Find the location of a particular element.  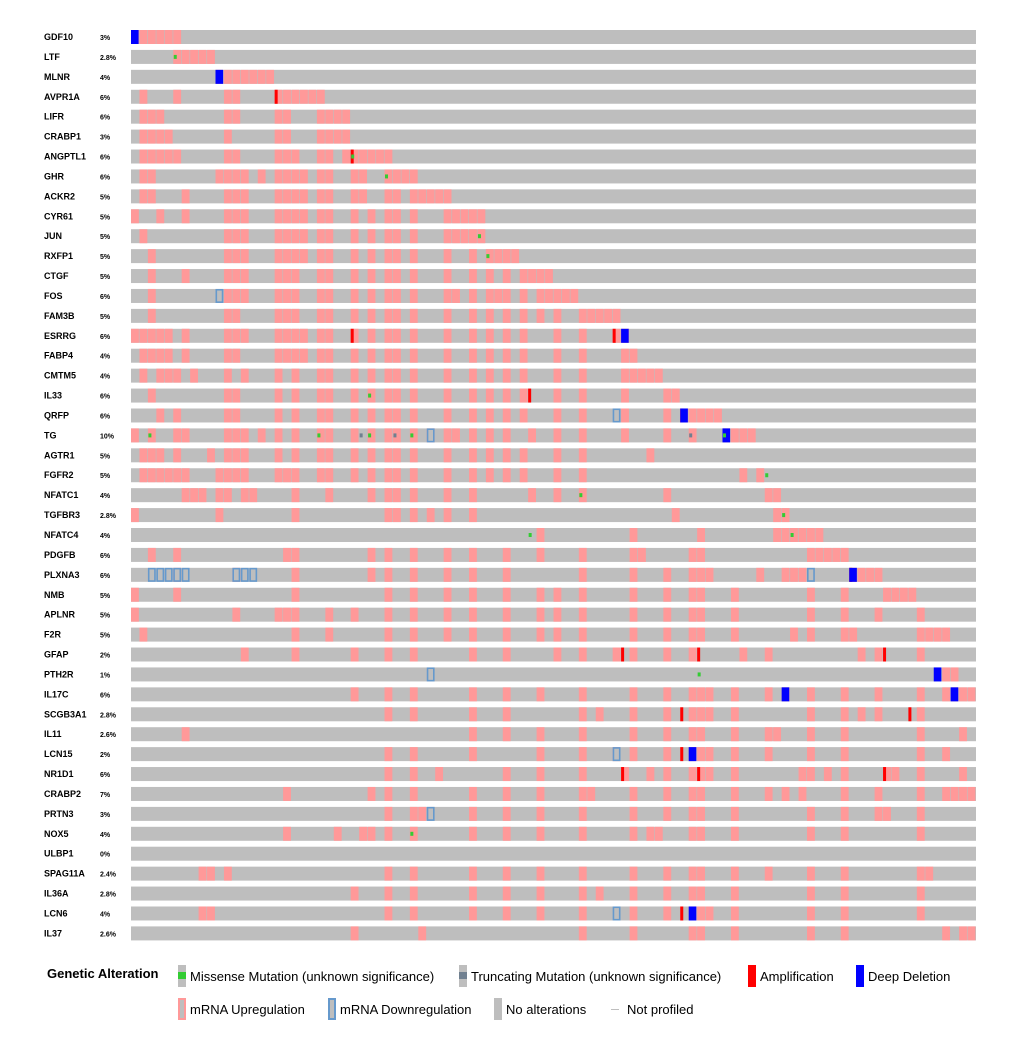

gene-label: CRABP2 is located at coordinates (62, 794).